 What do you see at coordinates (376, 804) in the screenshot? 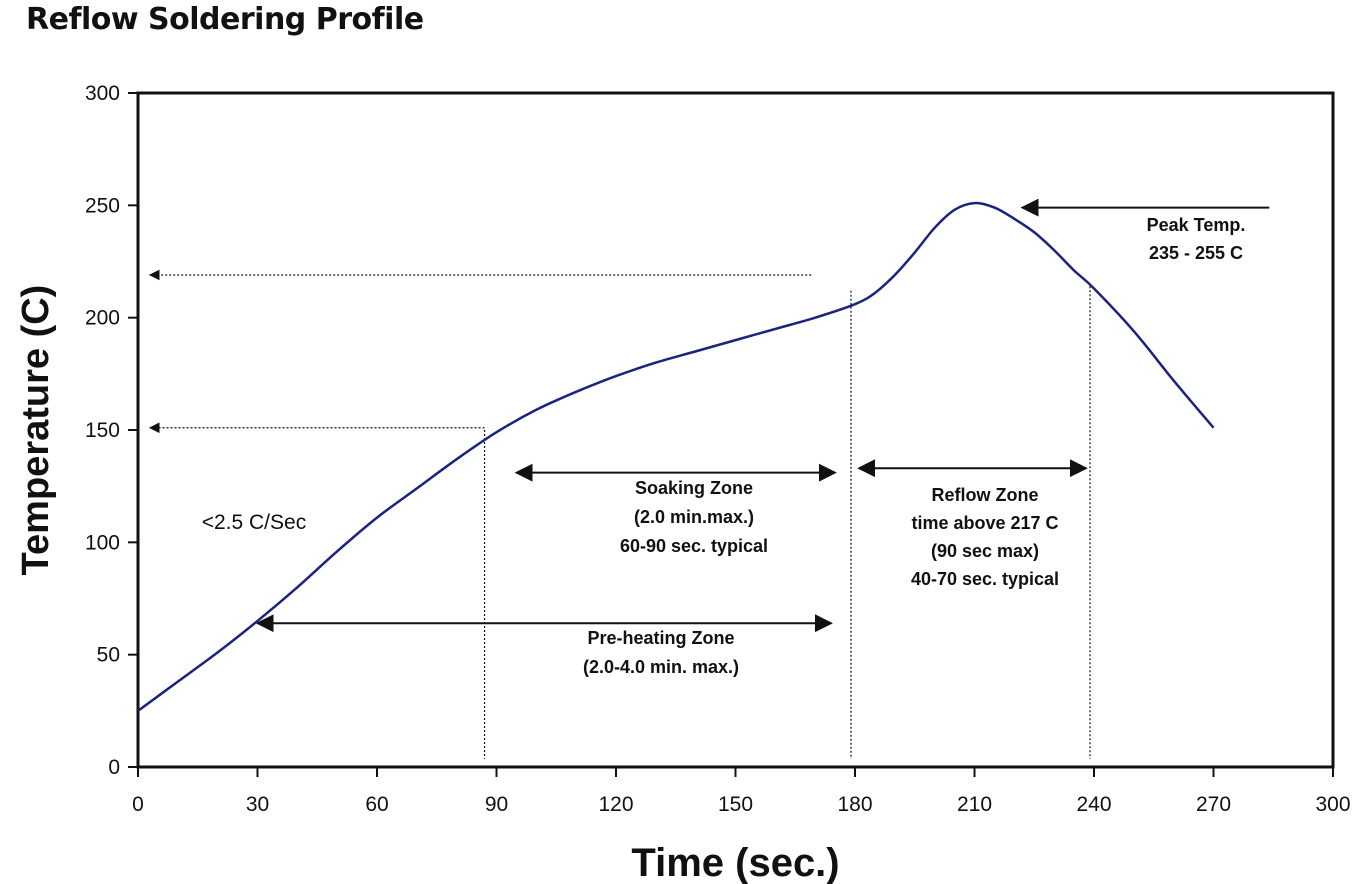
I see `x-tick-label: 60` at bounding box center [376, 804].